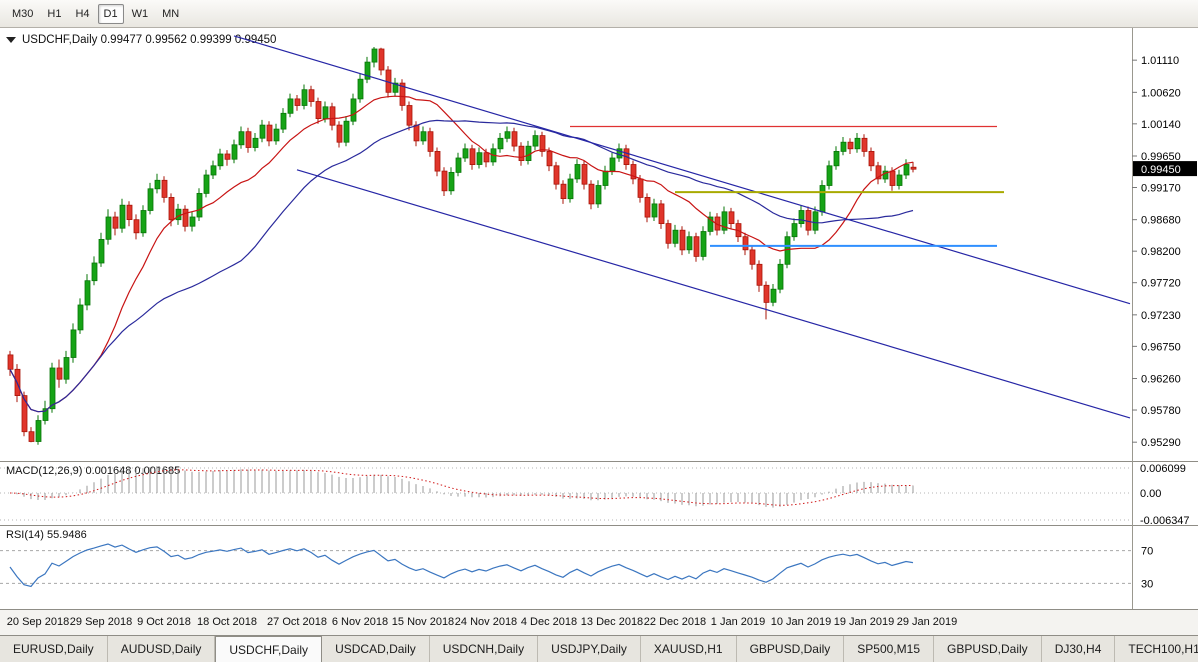 This screenshot has width=1198, height=662. I want to click on tab-gbpusd-daily-7: GBPUSD,Daily, so click(790, 649).